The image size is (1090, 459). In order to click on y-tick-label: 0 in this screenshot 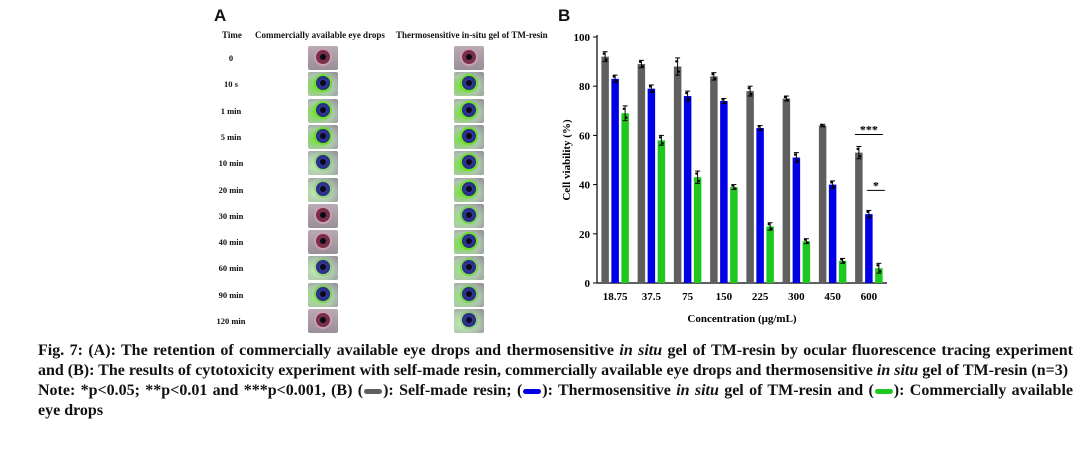, I will do `click(588, 284)`.